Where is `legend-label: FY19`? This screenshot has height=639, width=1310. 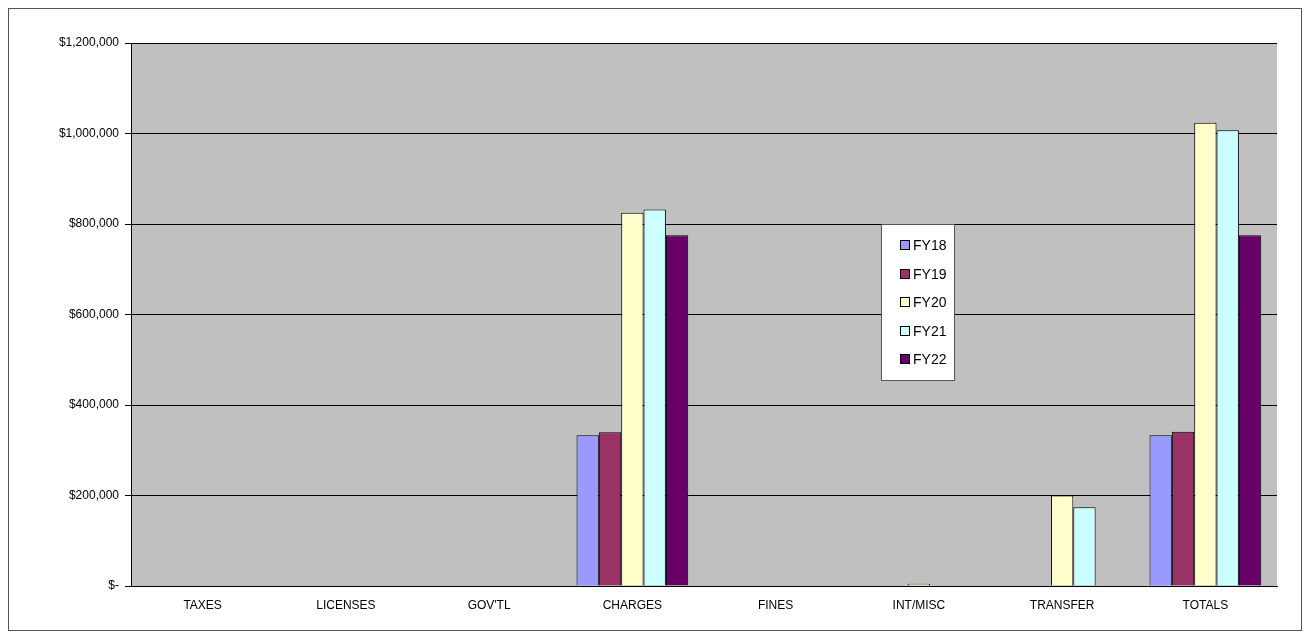
legend-label: FY19 is located at coordinates (930, 274).